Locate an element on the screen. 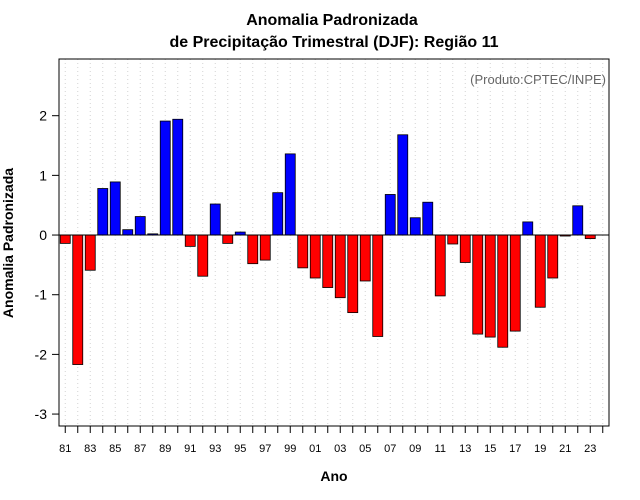  x-tick-label: 19 is located at coordinates (540, 449).